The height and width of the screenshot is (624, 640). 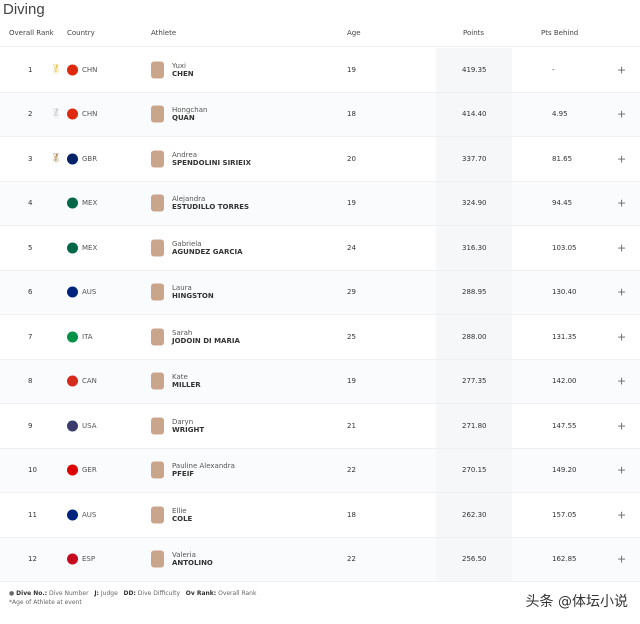 What do you see at coordinates (207, 248) in the screenshot?
I see `athlete-name: Gabriela AGUNDEZ GARCIA` at bounding box center [207, 248].